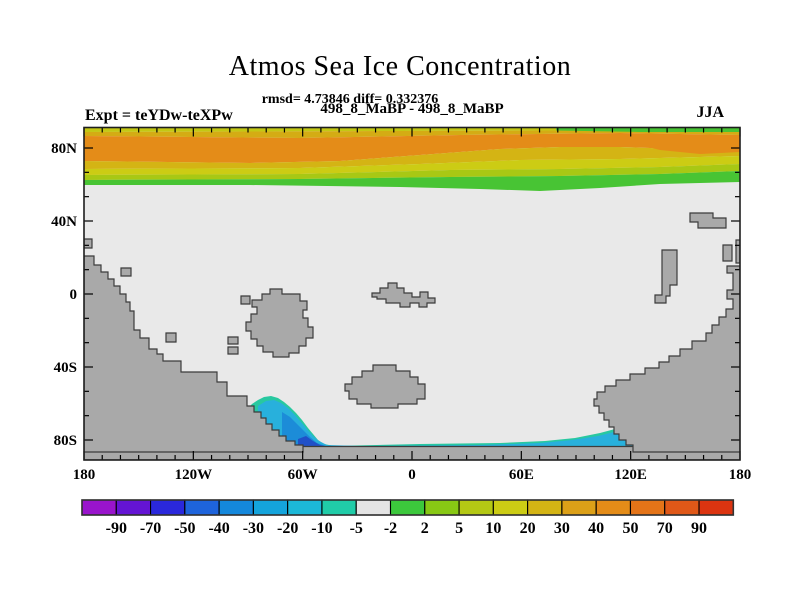 This screenshot has width=800, height=600. Describe the element at coordinates (493, 528) in the screenshot. I see `colorbar-level-label: 10` at that location.